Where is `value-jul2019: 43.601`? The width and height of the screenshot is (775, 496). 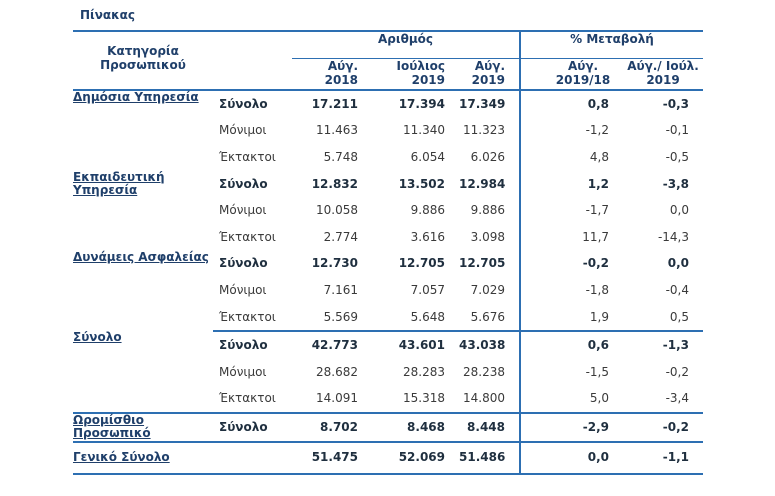 value-jul2019: 43.601 is located at coordinates (421, 345).